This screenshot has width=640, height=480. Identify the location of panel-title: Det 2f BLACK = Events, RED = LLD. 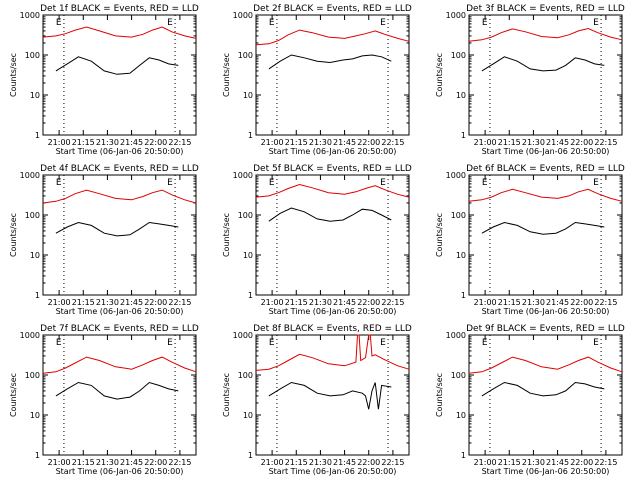
(332, 9).